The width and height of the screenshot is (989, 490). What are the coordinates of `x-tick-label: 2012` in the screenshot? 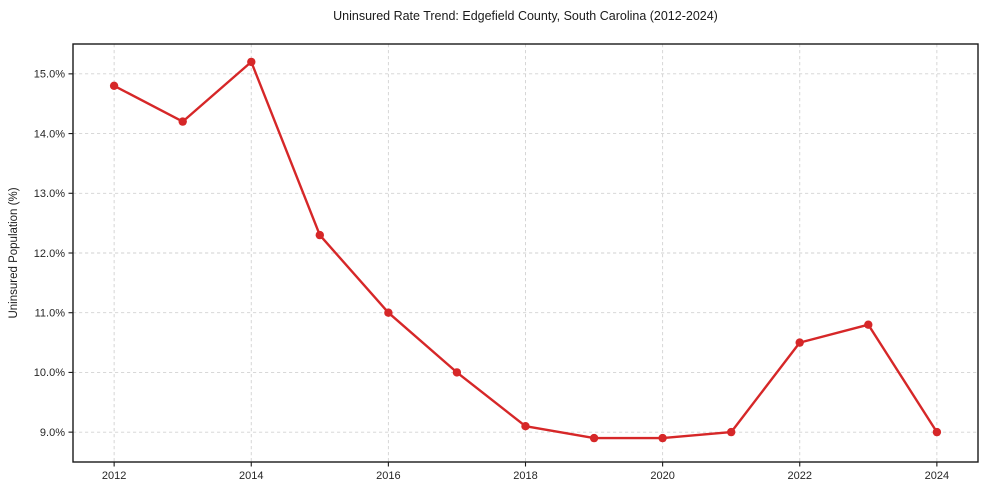 It's located at (114, 476).